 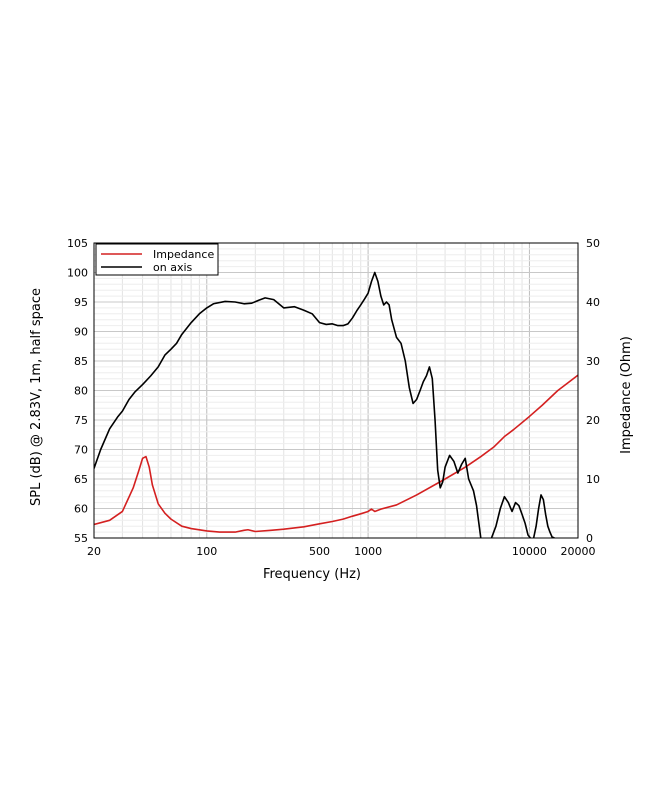 I want to click on legend-label-on-axis: on axis, so click(x=173, y=267).